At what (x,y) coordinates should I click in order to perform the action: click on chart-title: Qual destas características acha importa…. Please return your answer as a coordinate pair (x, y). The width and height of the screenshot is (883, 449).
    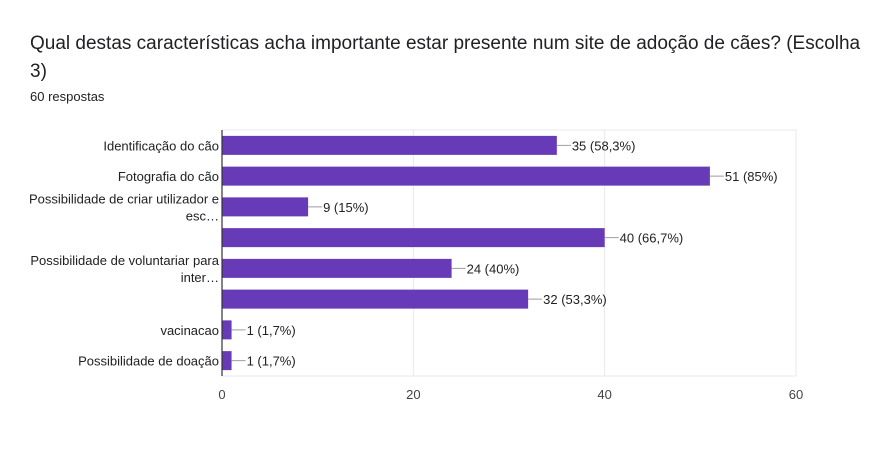
    Looking at the image, I should click on (445, 57).